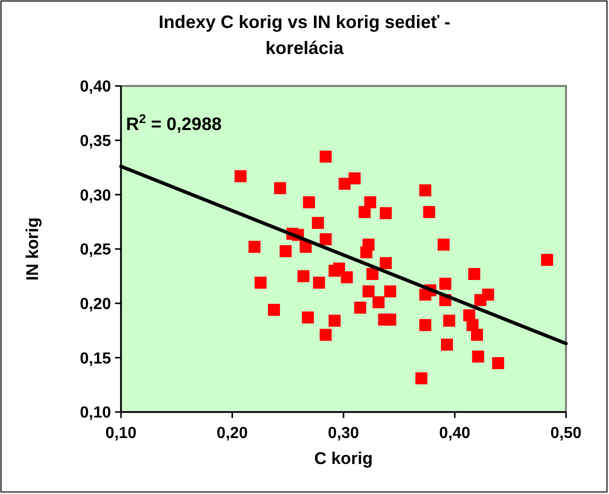  What do you see at coordinates (174, 123) in the screenshot?
I see `annotation: R$^{2}$ = 0,2988` at bounding box center [174, 123].